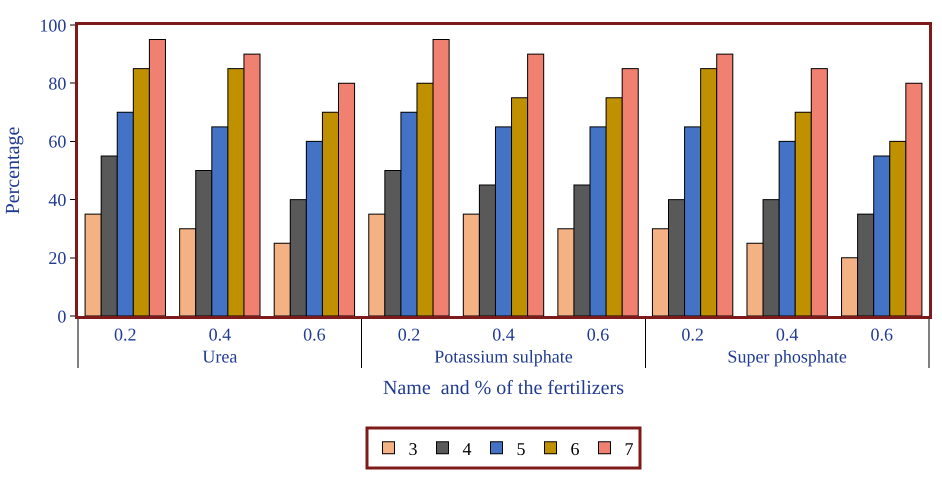 The width and height of the screenshot is (942, 480). Describe the element at coordinates (575, 448) in the screenshot. I see `legend-label: 6` at that location.